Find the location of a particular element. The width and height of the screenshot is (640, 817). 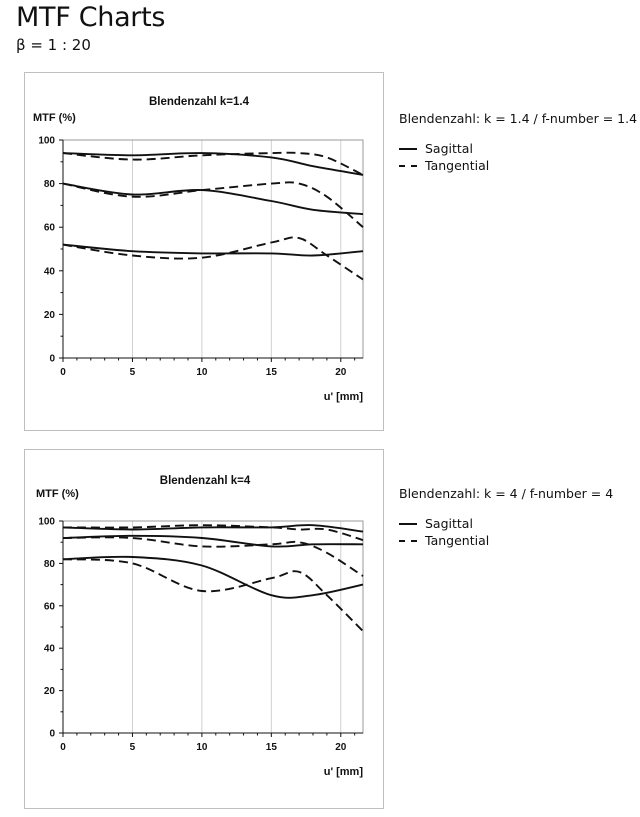

plot-area is located at coordinates (213, 627).